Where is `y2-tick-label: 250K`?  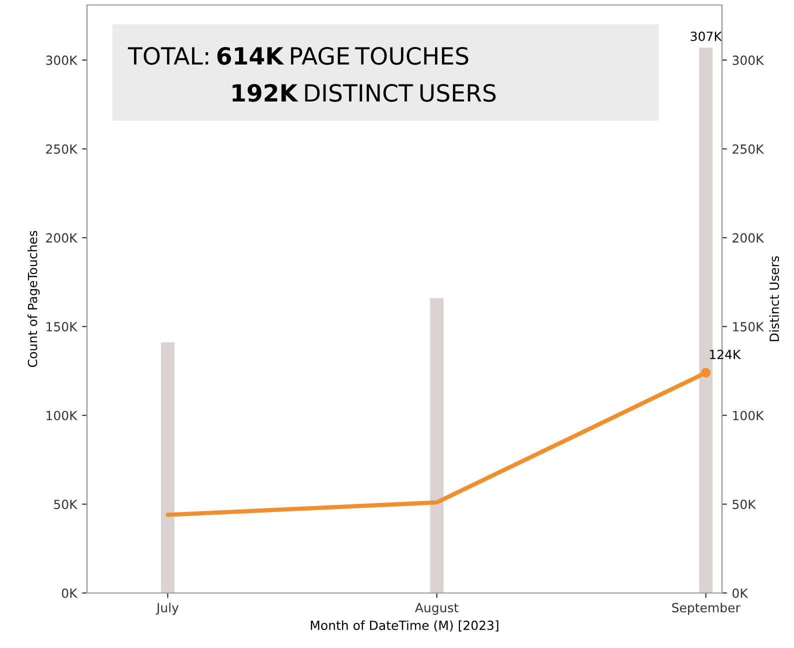 y2-tick-label: 250K is located at coordinates (748, 149).